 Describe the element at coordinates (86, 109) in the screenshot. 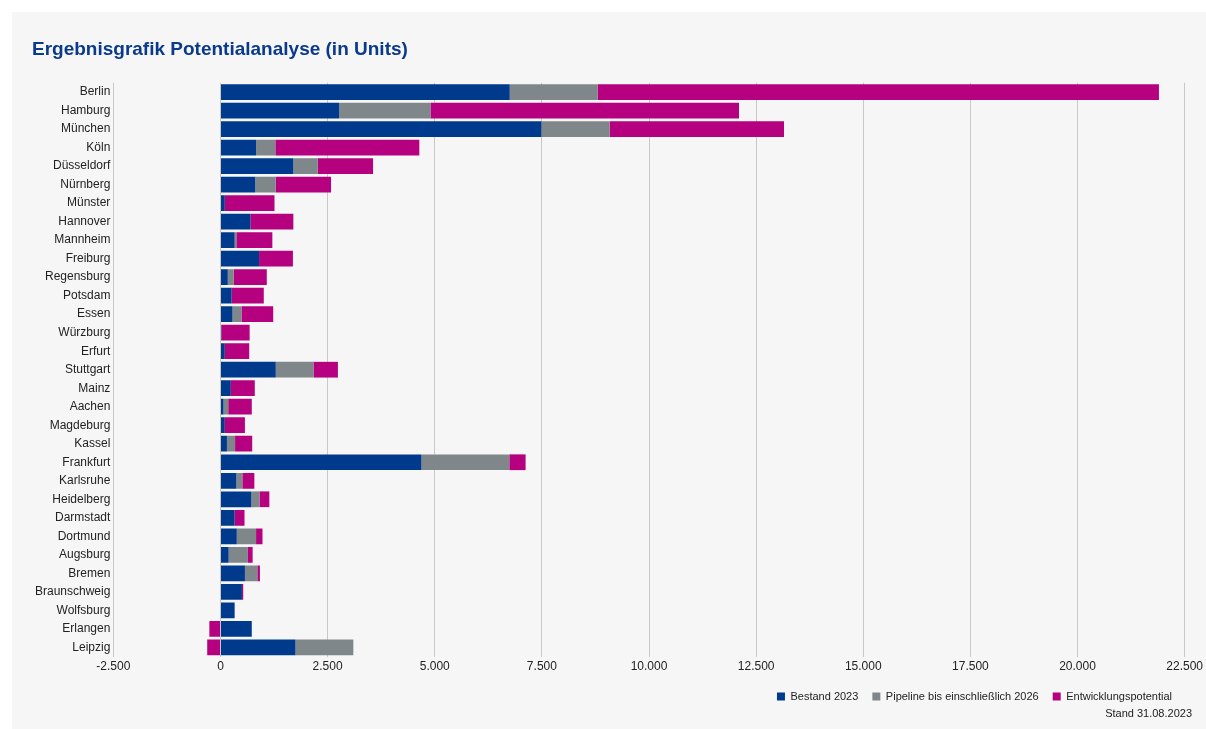

I see `y-tick-label: Hamburg` at that location.